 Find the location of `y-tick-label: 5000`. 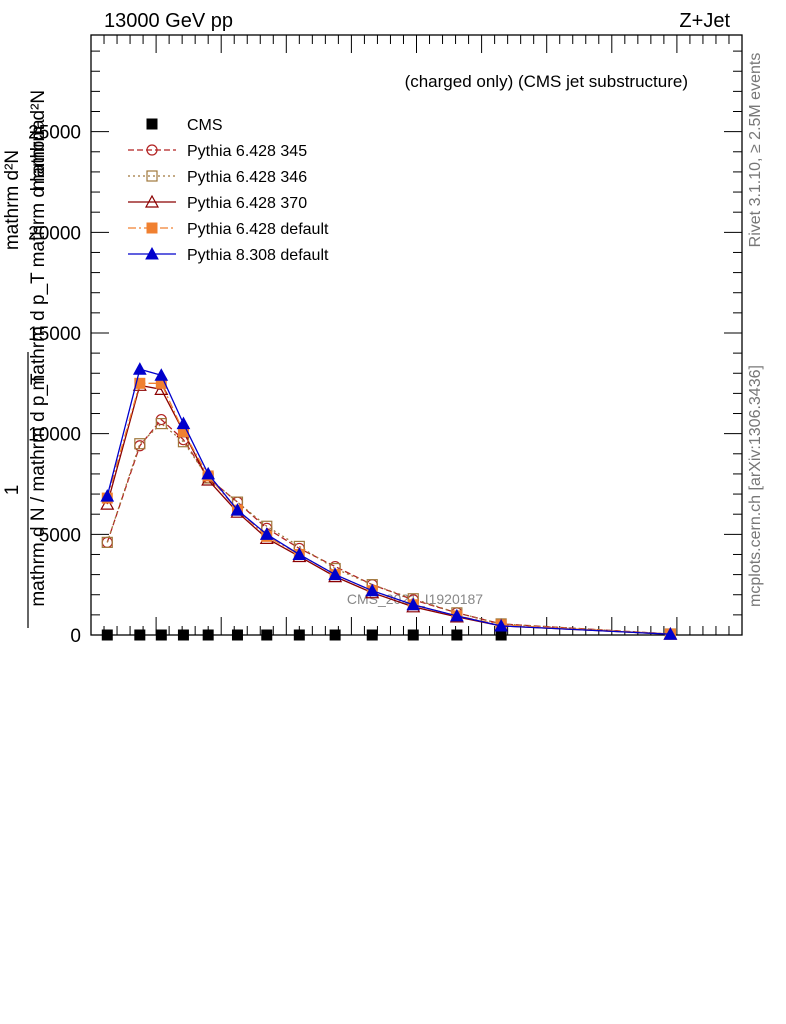

y-tick-label: 5000 is located at coordinates (60, 535).